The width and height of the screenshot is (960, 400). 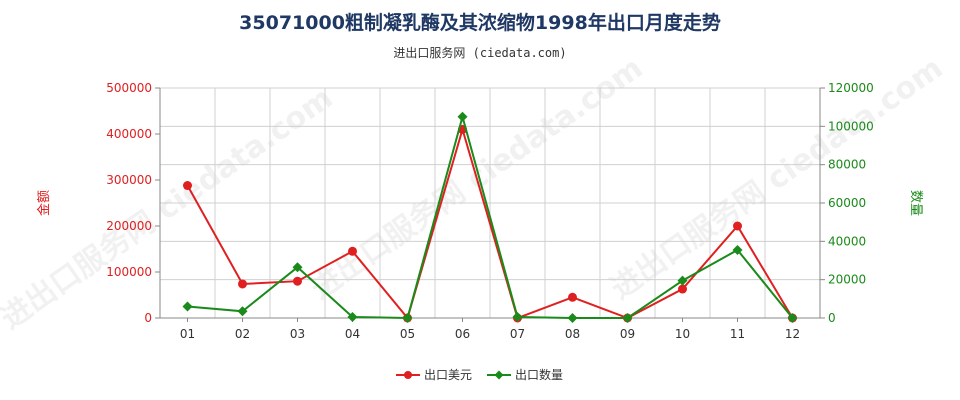 What do you see at coordinates (682, 334) in the screenshot?
I see `x-axis-tick-label: 10` at bounding box center [682, 334].